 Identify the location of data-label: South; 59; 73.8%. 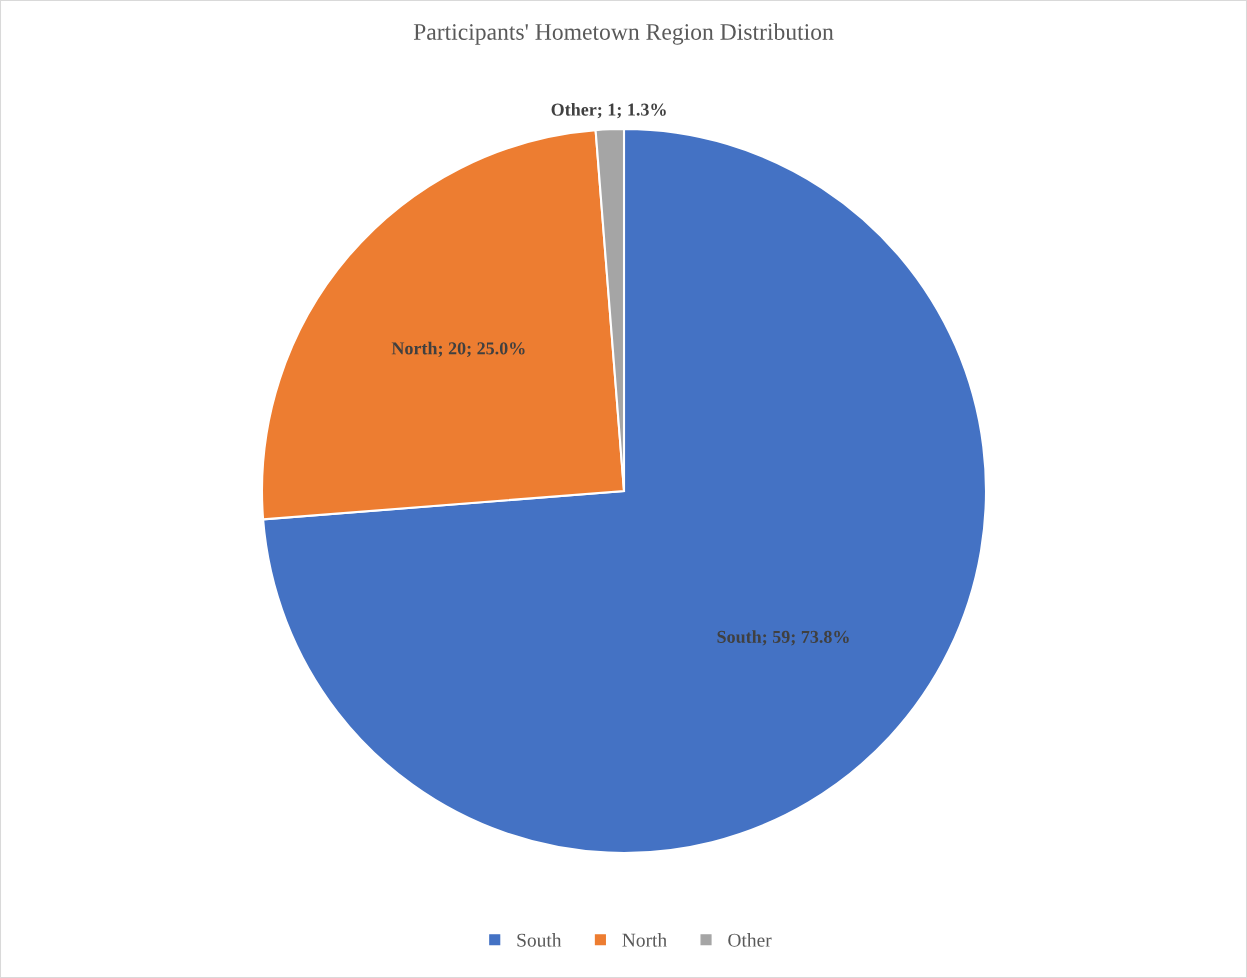
(783, 638).